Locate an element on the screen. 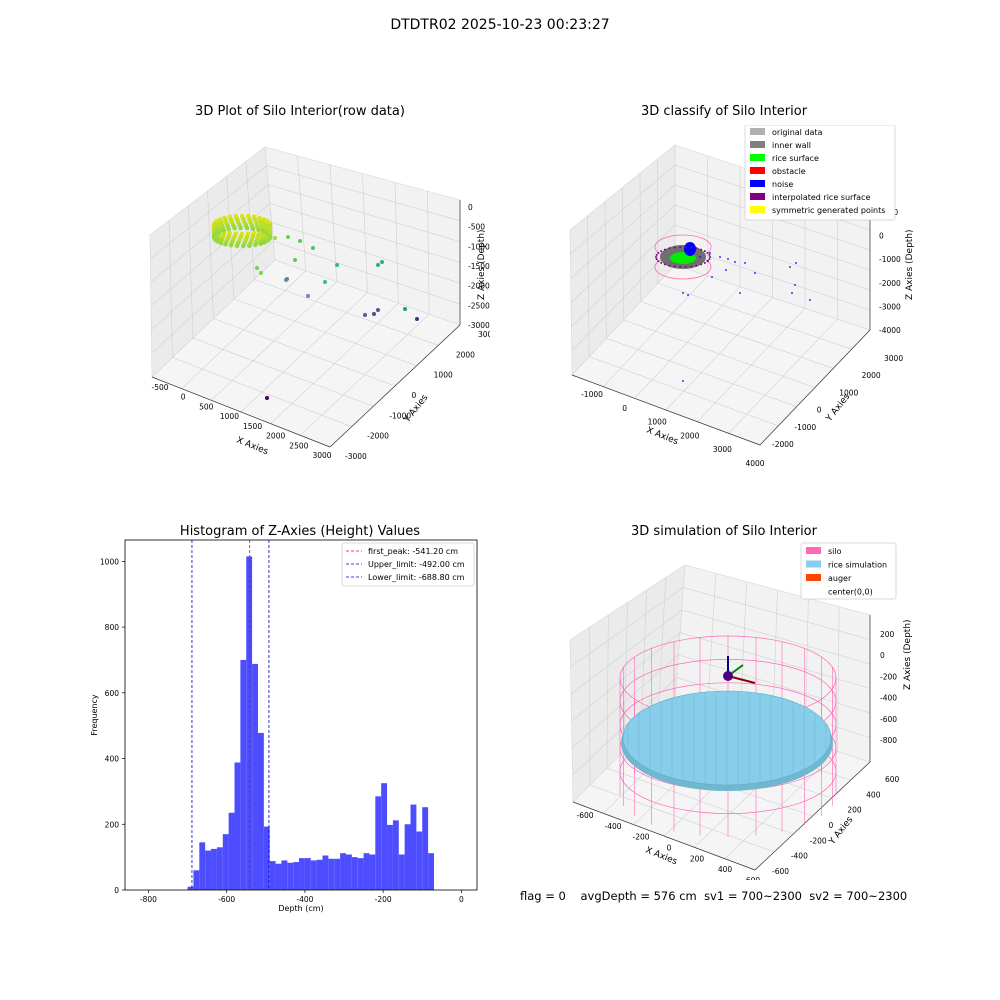 Image resolution: width=1000 pixels, height=1000 pixels. histogram-ylabel: Frequency is located at coordinates (94, 715).